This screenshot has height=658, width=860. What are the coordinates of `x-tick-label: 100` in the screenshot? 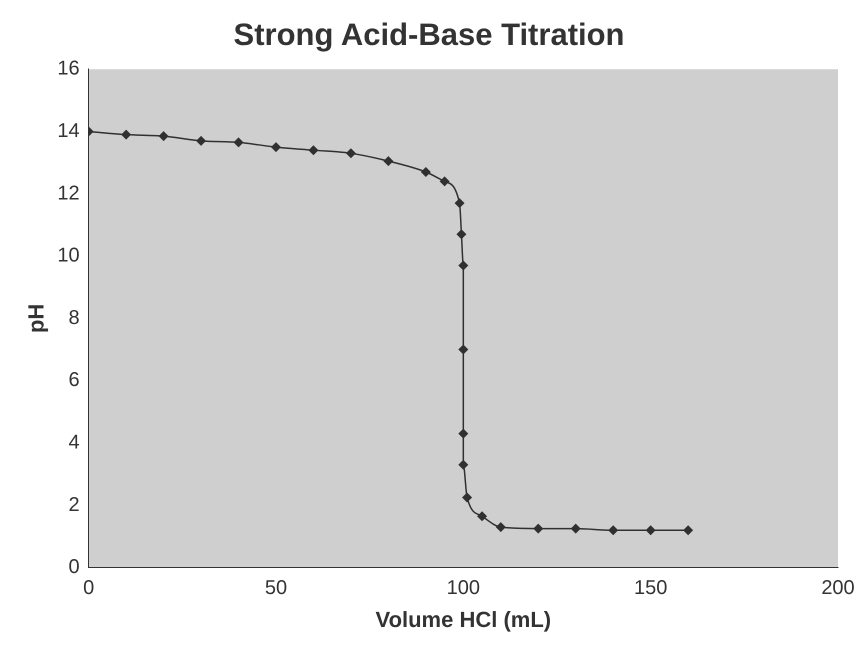 It's located at (463, 588).